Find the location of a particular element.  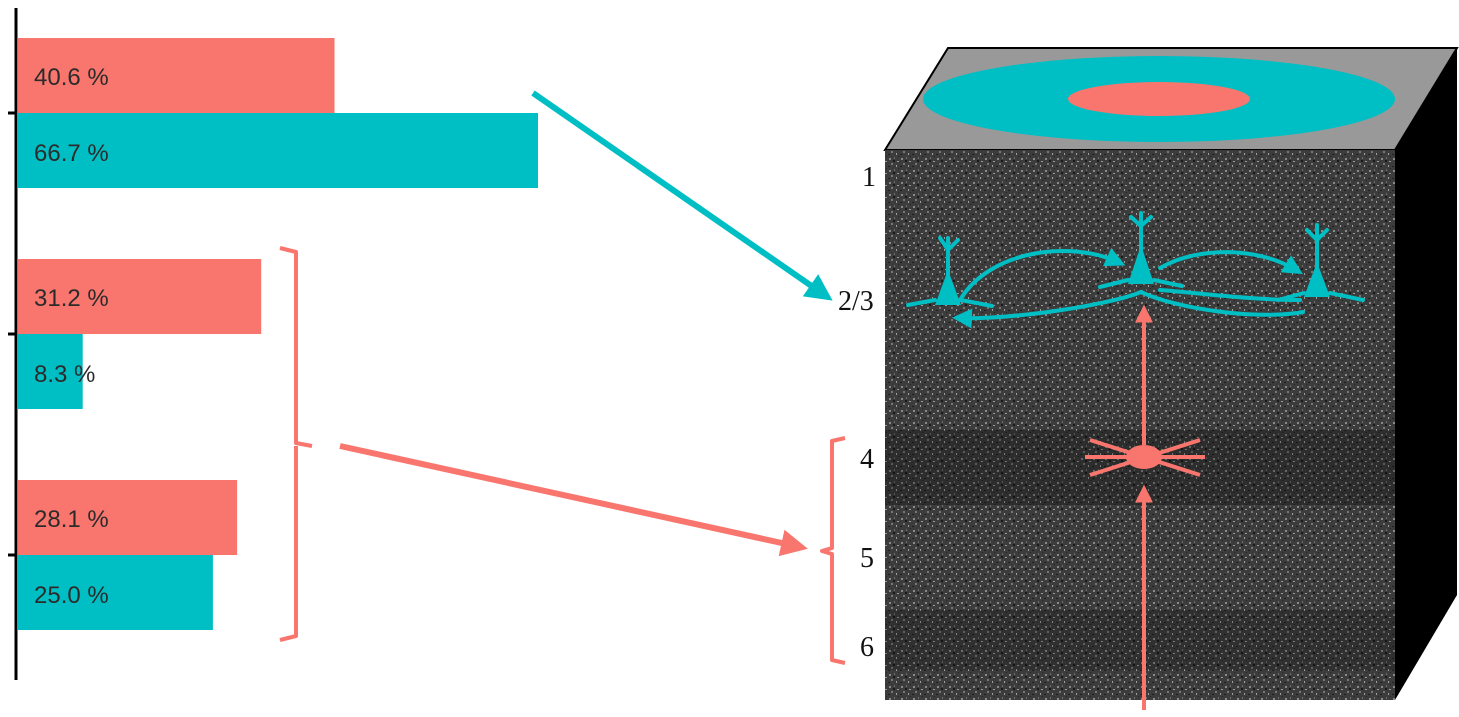

bar-label-2b: 8.3 % is located at coordinates (65, 374).